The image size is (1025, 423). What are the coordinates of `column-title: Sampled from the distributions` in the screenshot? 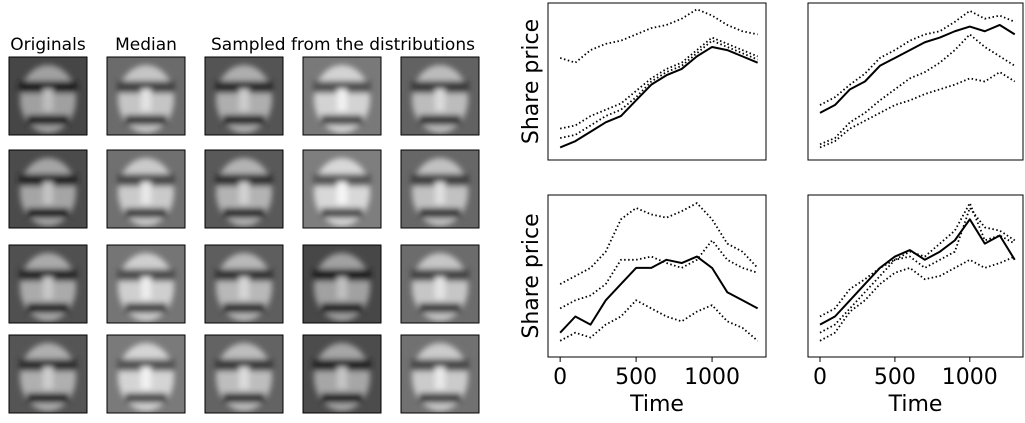 It's located at (343, 45).